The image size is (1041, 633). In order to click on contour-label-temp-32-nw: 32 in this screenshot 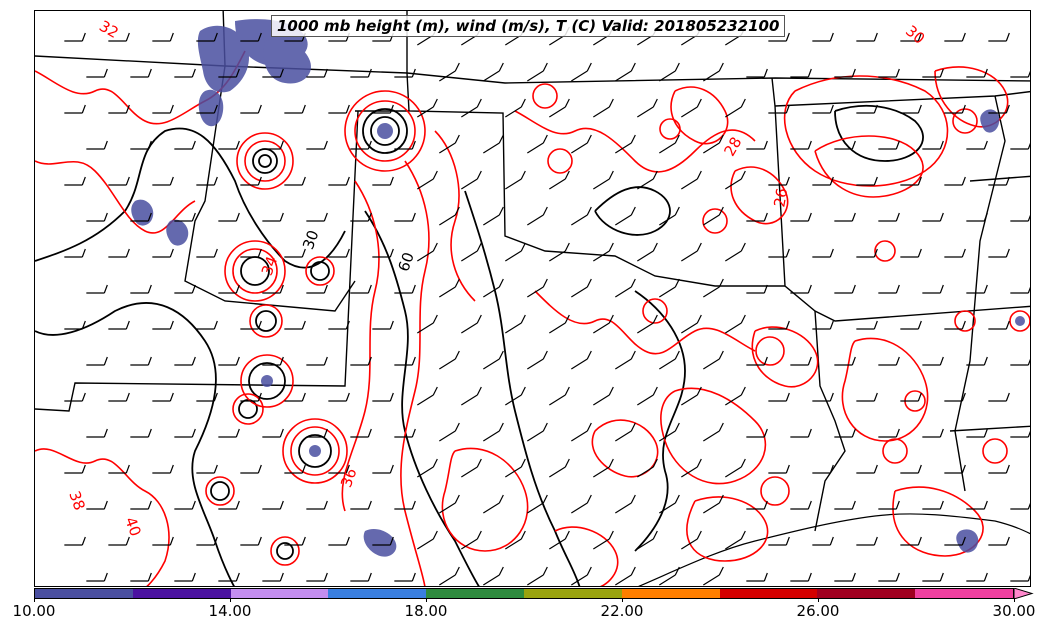, I will do `click(109, 29)`.